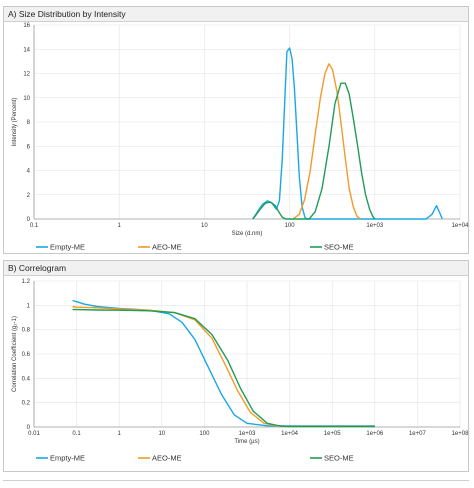 This screenshot has height=488, width=474. Describe the element at coordinates (26, 404) in the screenshot. I see `y-tick-label: 0.2` at that location.